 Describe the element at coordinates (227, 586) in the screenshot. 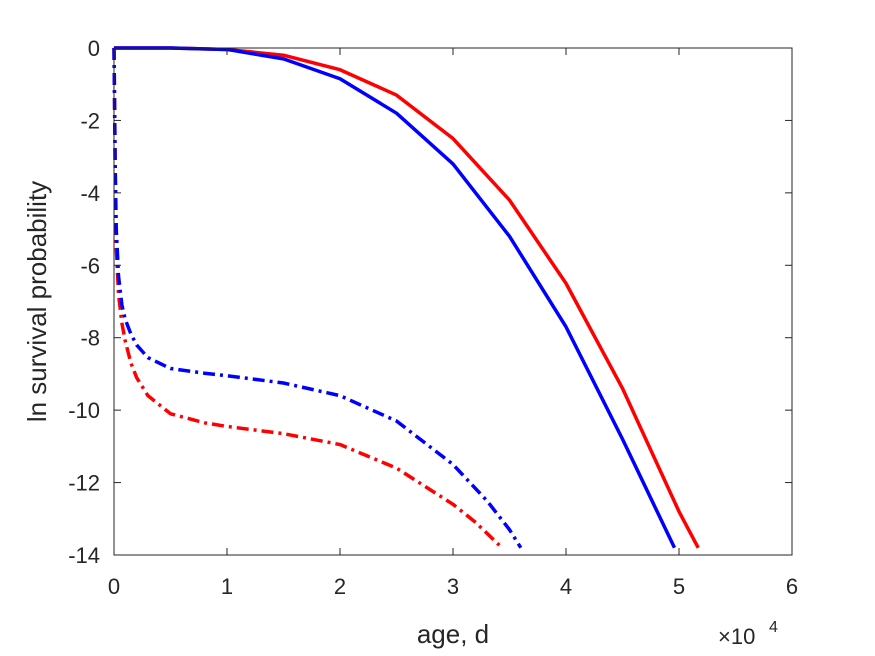

I see `x-tick-label: 1` at that location.